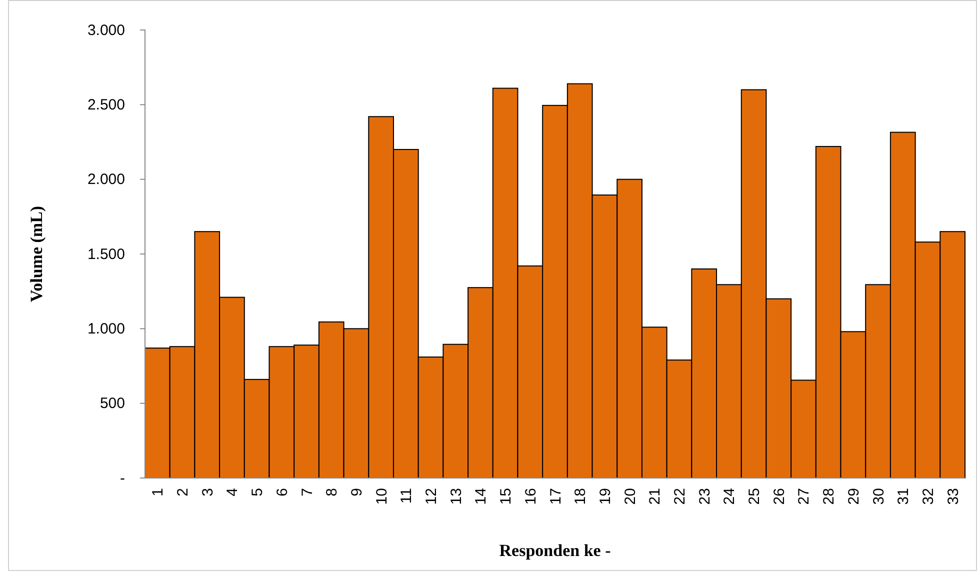  Describe the element at coordinates (555, 496) in the screenshot. I see `x-tick-label: 17` at that location.